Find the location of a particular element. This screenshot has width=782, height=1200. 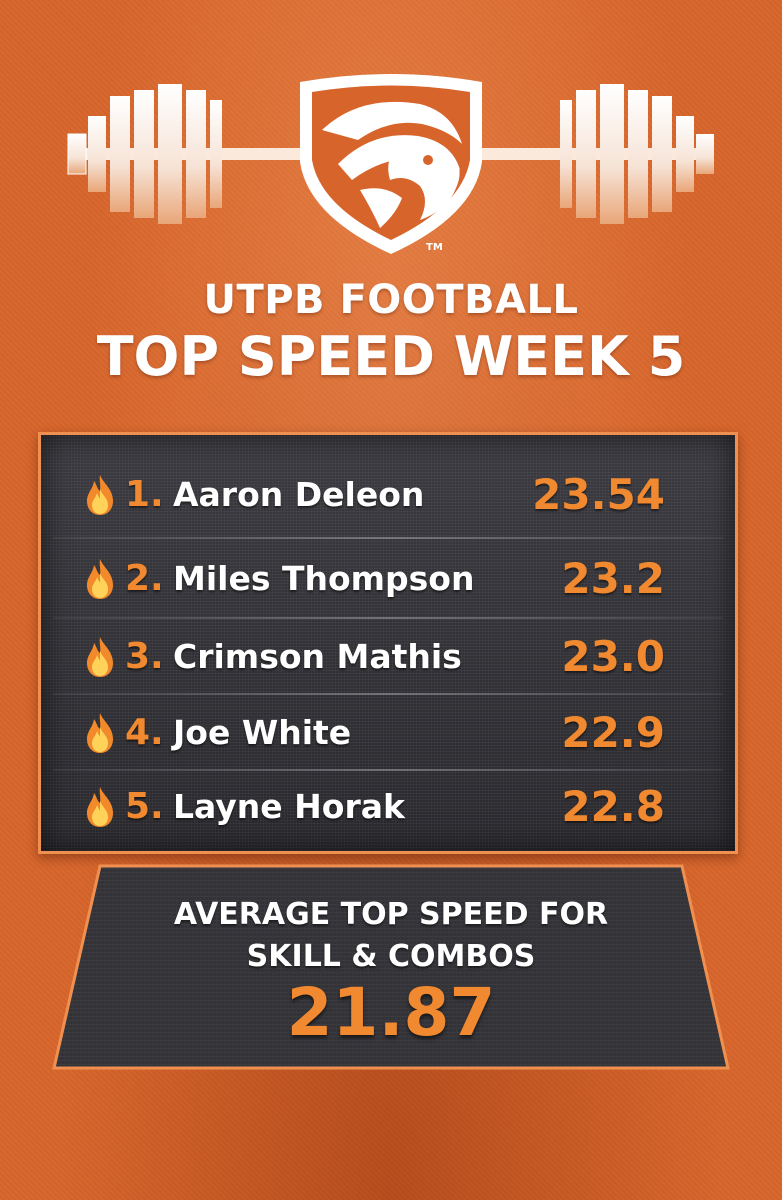

title-team: UTPB FOOTBALL is located at coordinates (391, 300).